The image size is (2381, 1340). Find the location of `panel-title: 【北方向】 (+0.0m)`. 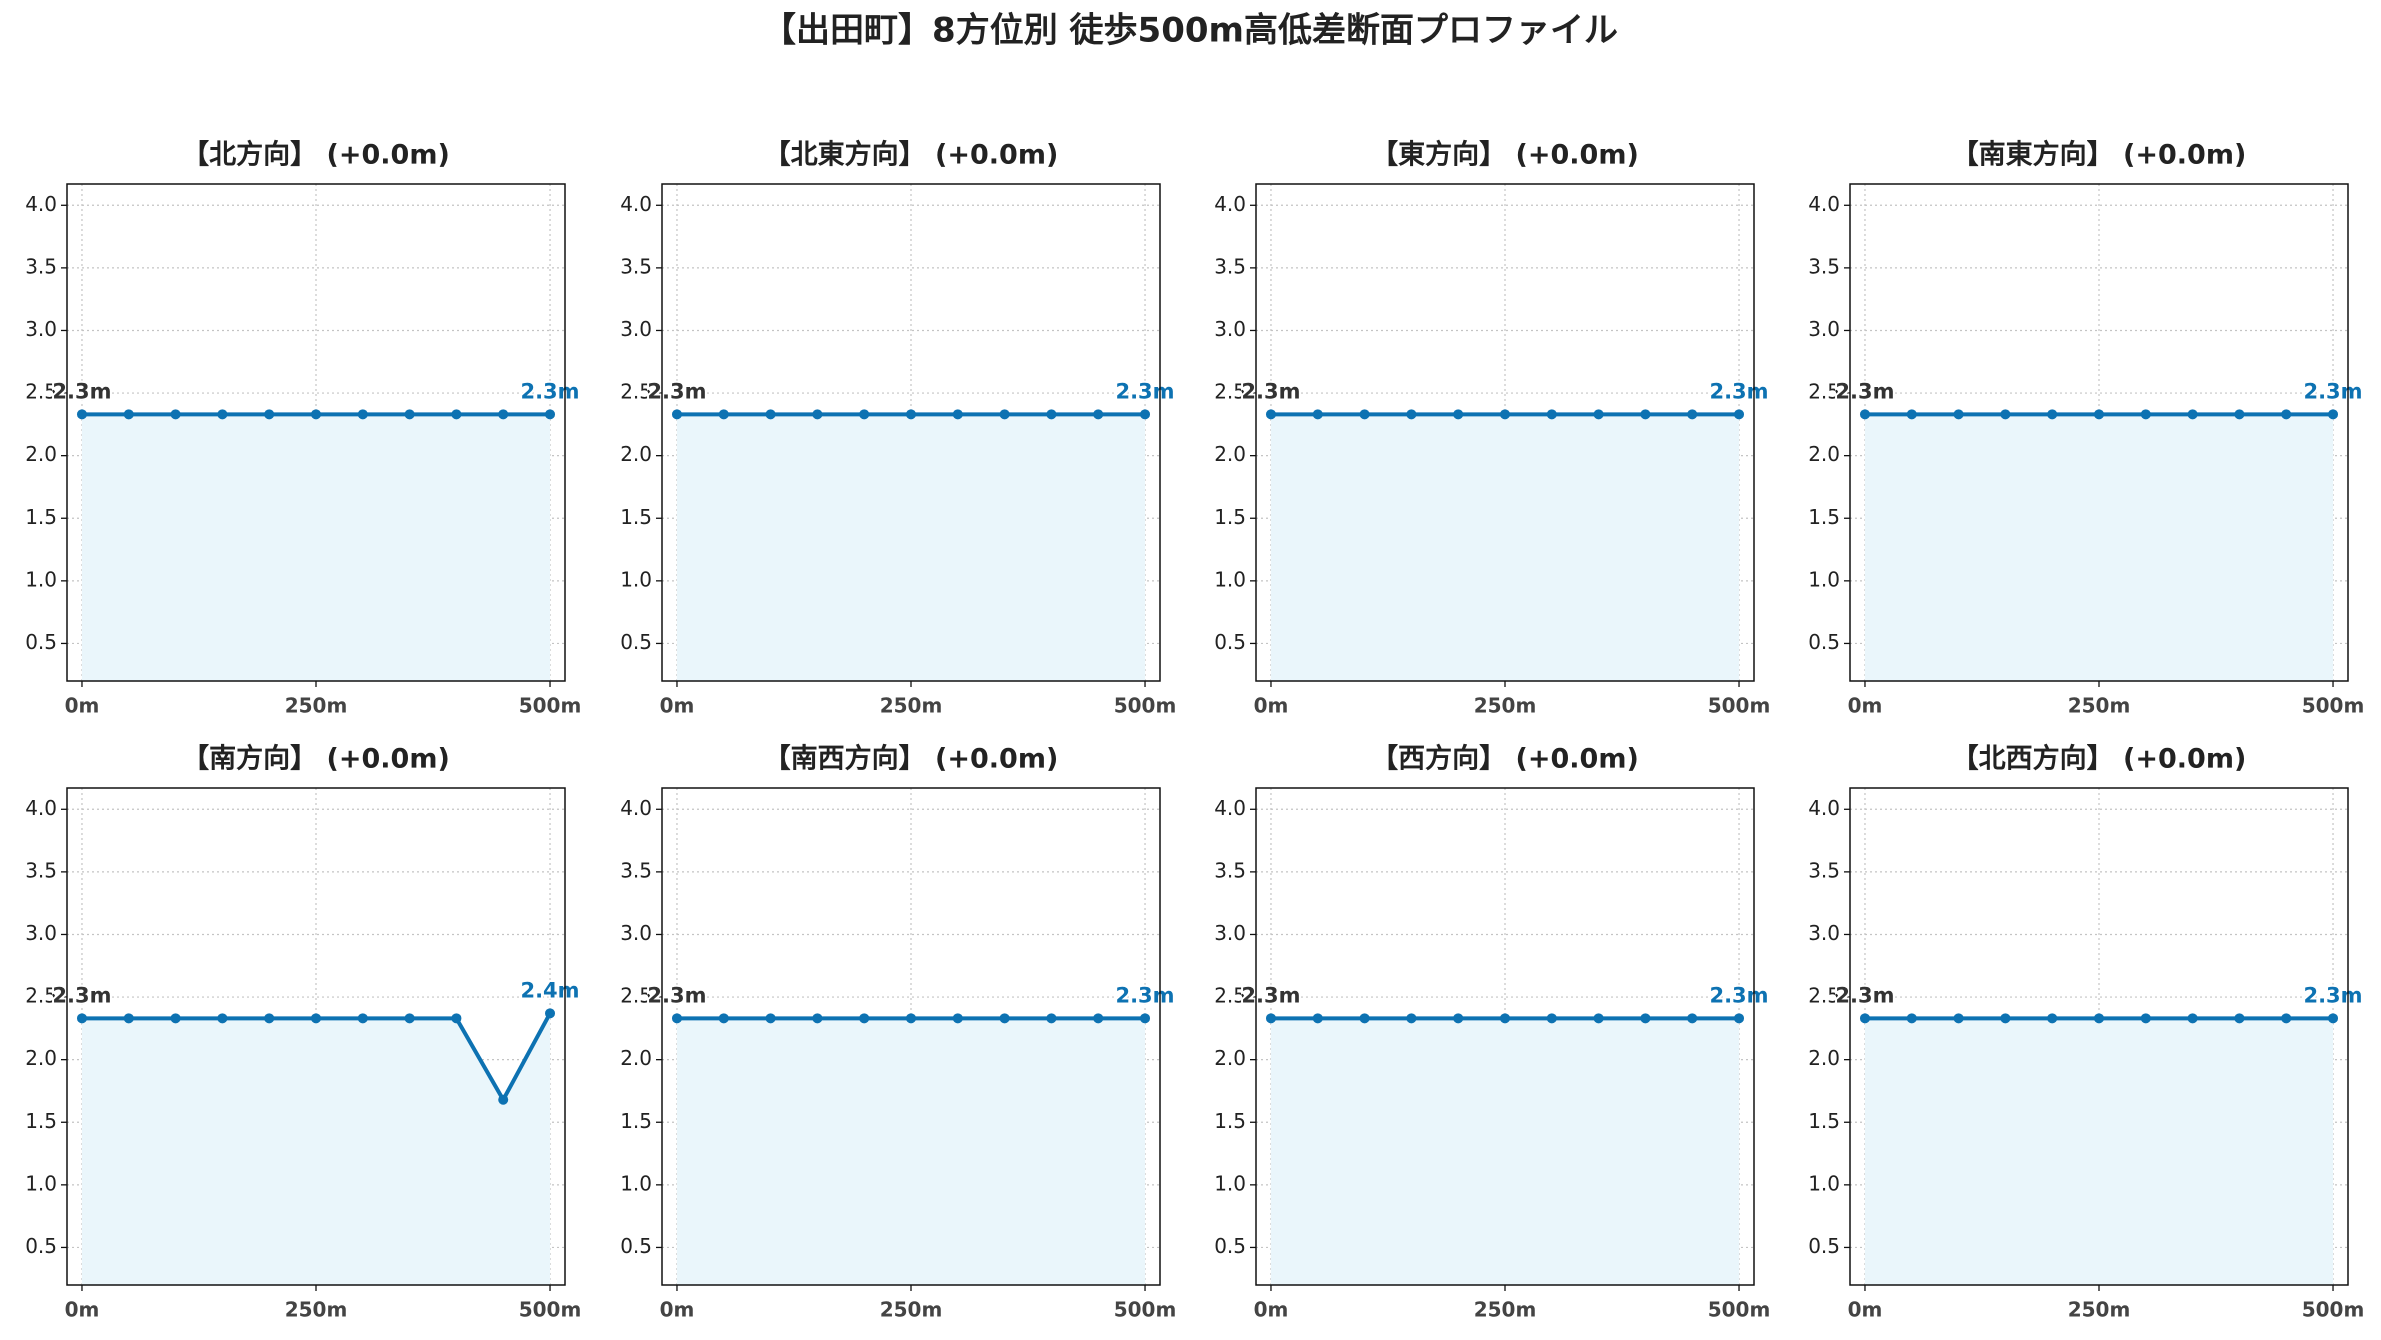

panel-title: 【北方向】 (+0.0m) is located at coordinates (316, 155).